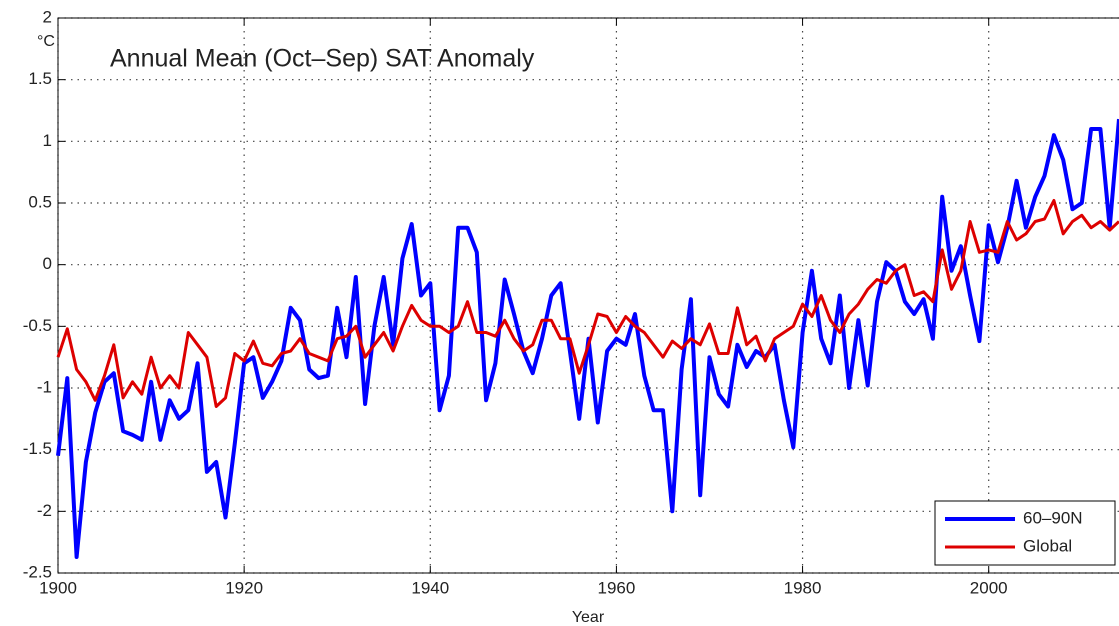 The image size is (1119, 626). I want to click on y-tick-label: 1, so click(47, 140).